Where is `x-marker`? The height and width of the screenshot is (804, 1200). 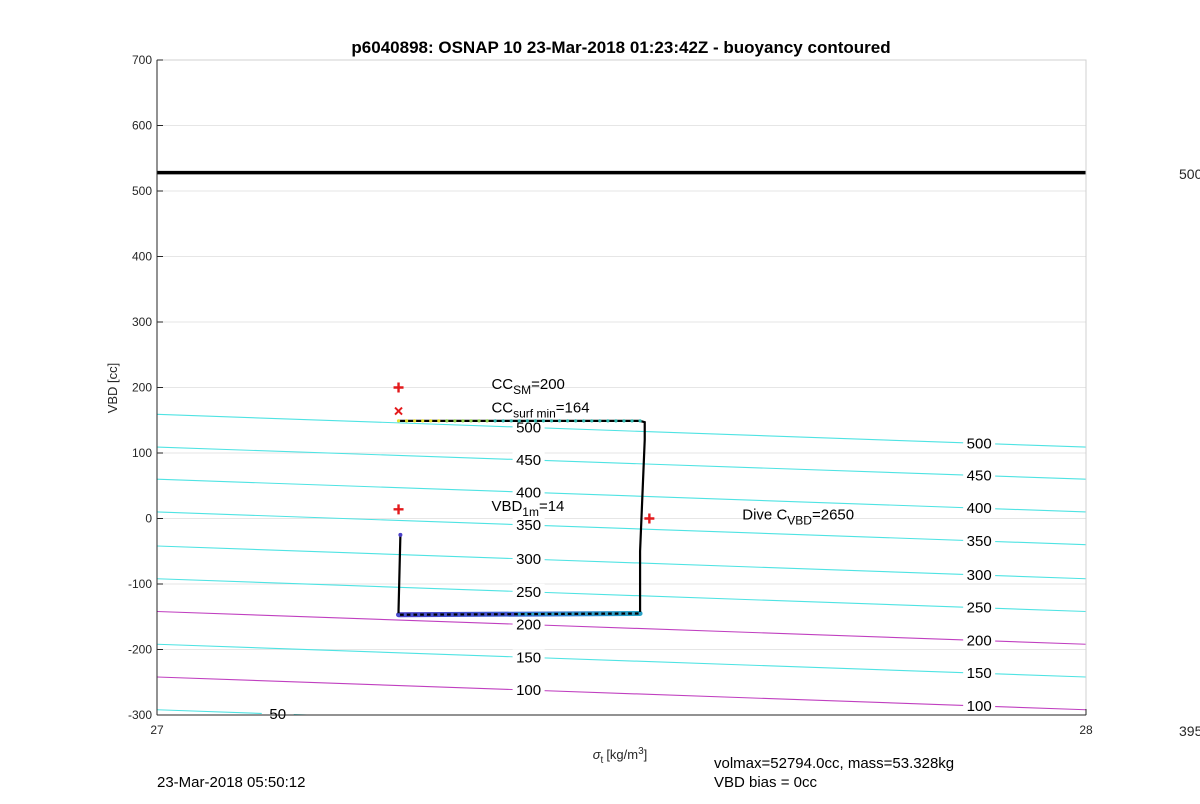
x-marker is located at coordinates (398, 411).